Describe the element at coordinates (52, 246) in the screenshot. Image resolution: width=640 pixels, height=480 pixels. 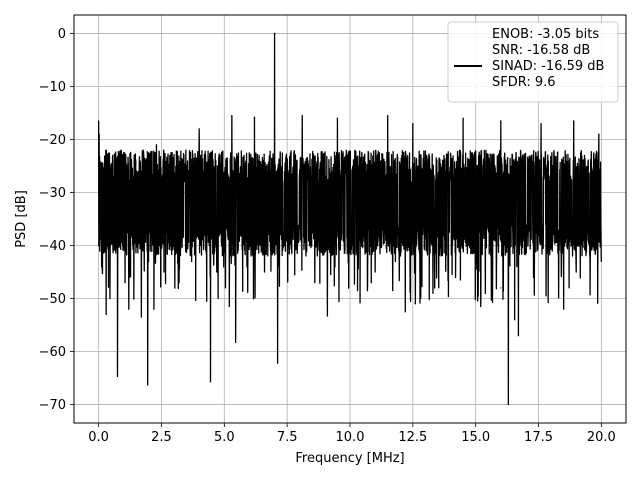
I see `y-tick-label: −40` at that location.